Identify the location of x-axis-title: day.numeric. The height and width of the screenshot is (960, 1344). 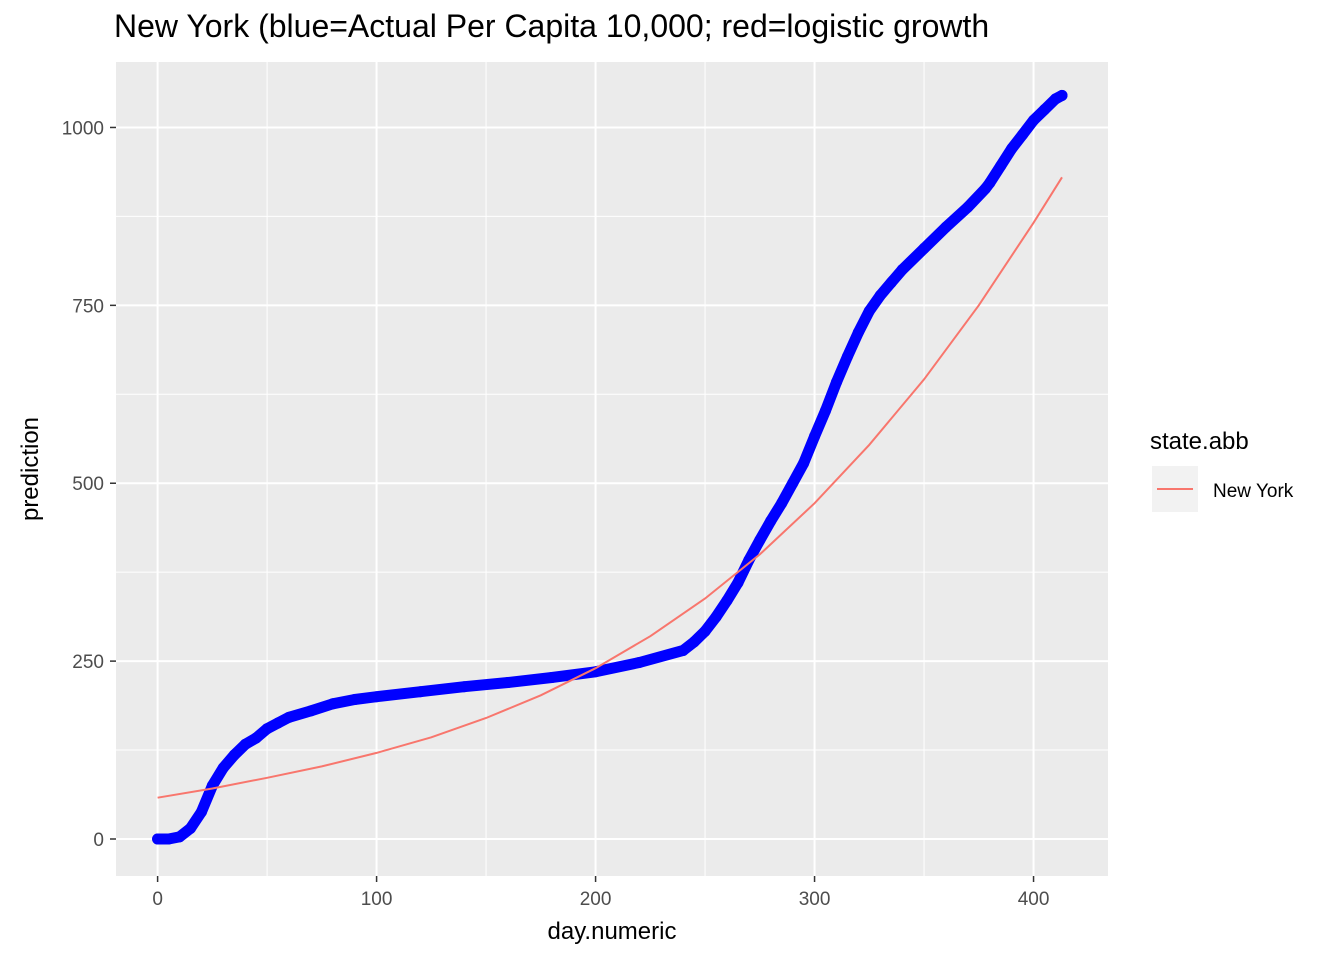
(612, 931).